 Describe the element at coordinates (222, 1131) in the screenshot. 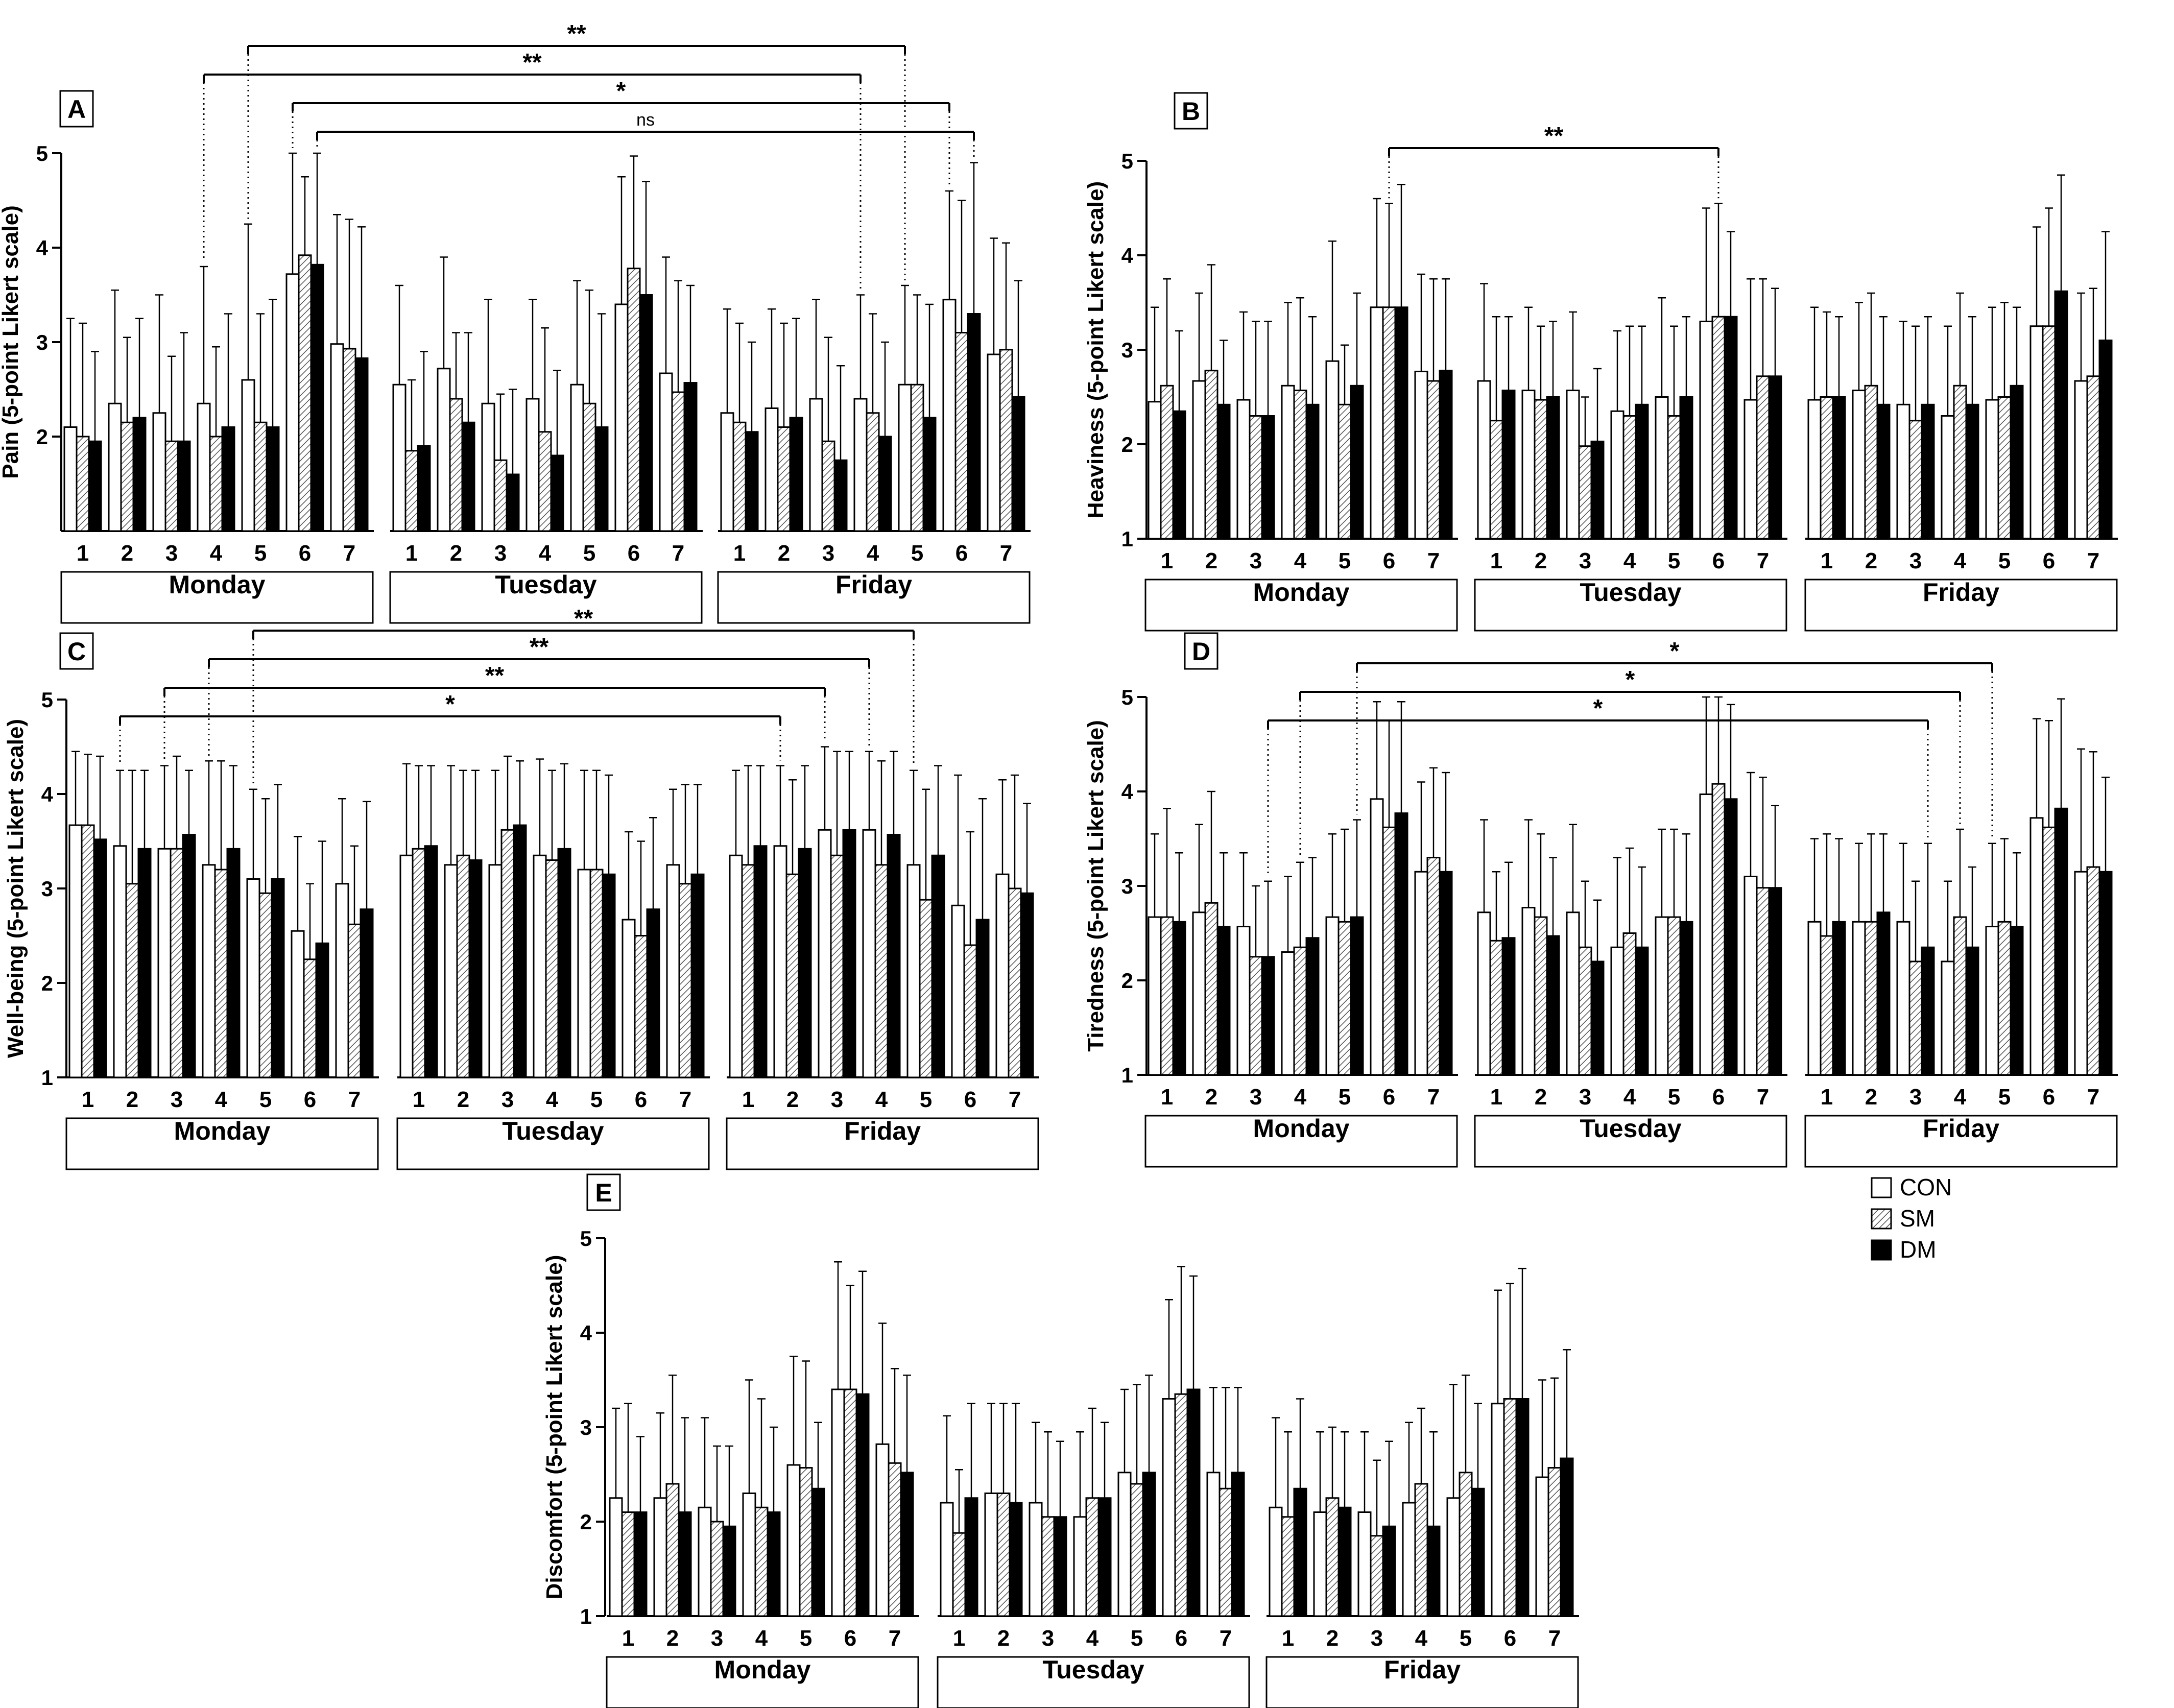

I see `day-label: Monday` at that location.